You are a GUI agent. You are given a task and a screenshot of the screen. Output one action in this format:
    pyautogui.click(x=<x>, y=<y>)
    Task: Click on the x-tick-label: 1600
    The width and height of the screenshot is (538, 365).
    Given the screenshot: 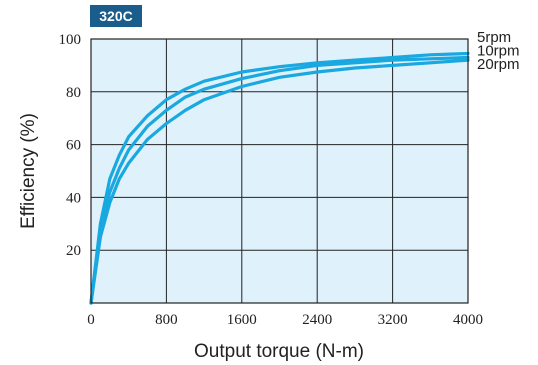 What is the action you would take?
    pyautogui.click(x=242, y=320)
    